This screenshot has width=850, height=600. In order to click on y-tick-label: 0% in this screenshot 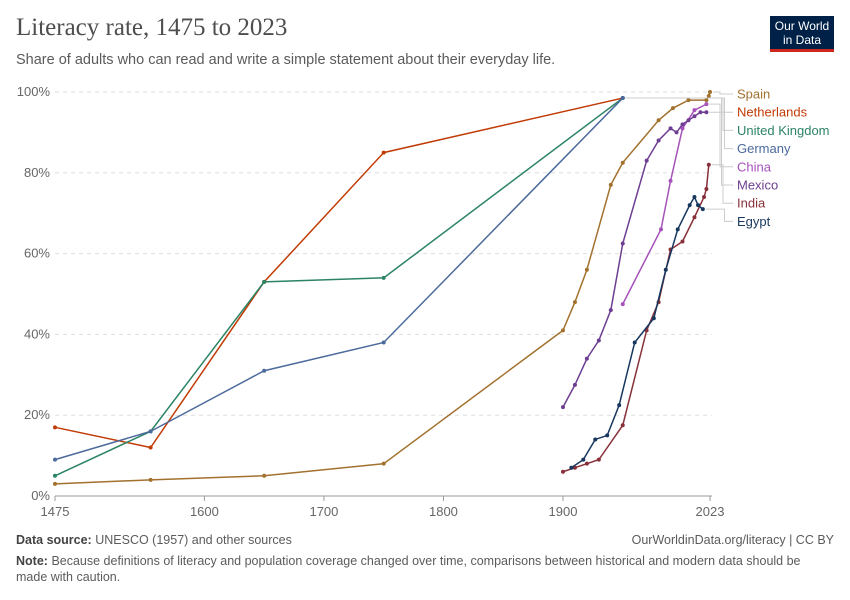, I will do `click(40, 495)`.